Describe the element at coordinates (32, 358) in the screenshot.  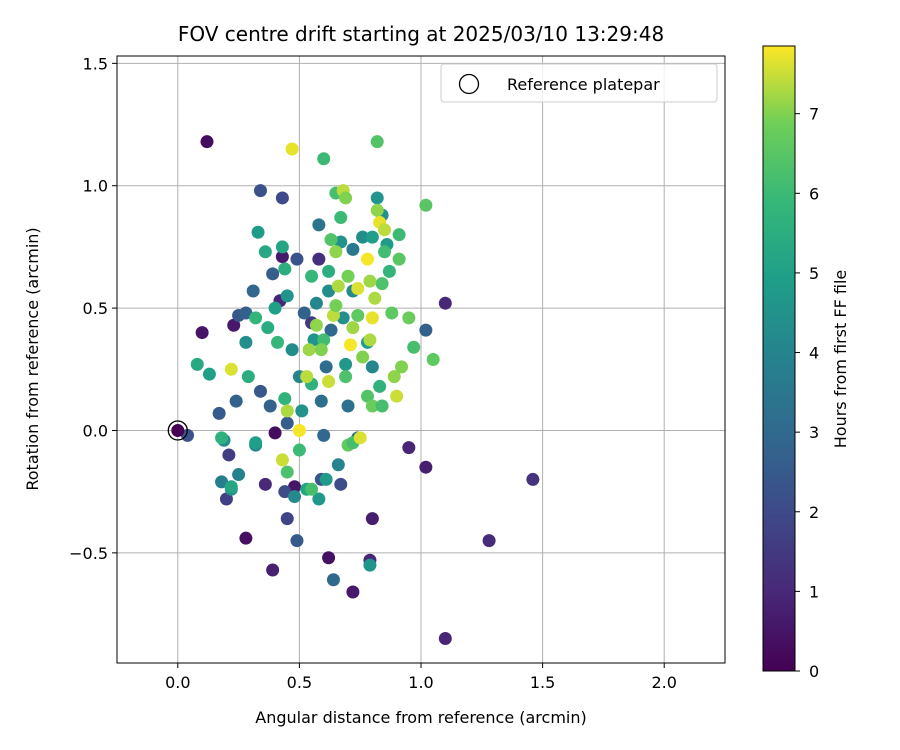
I see `y-axis-label: Rotation from reference (arcmin)` at that location.